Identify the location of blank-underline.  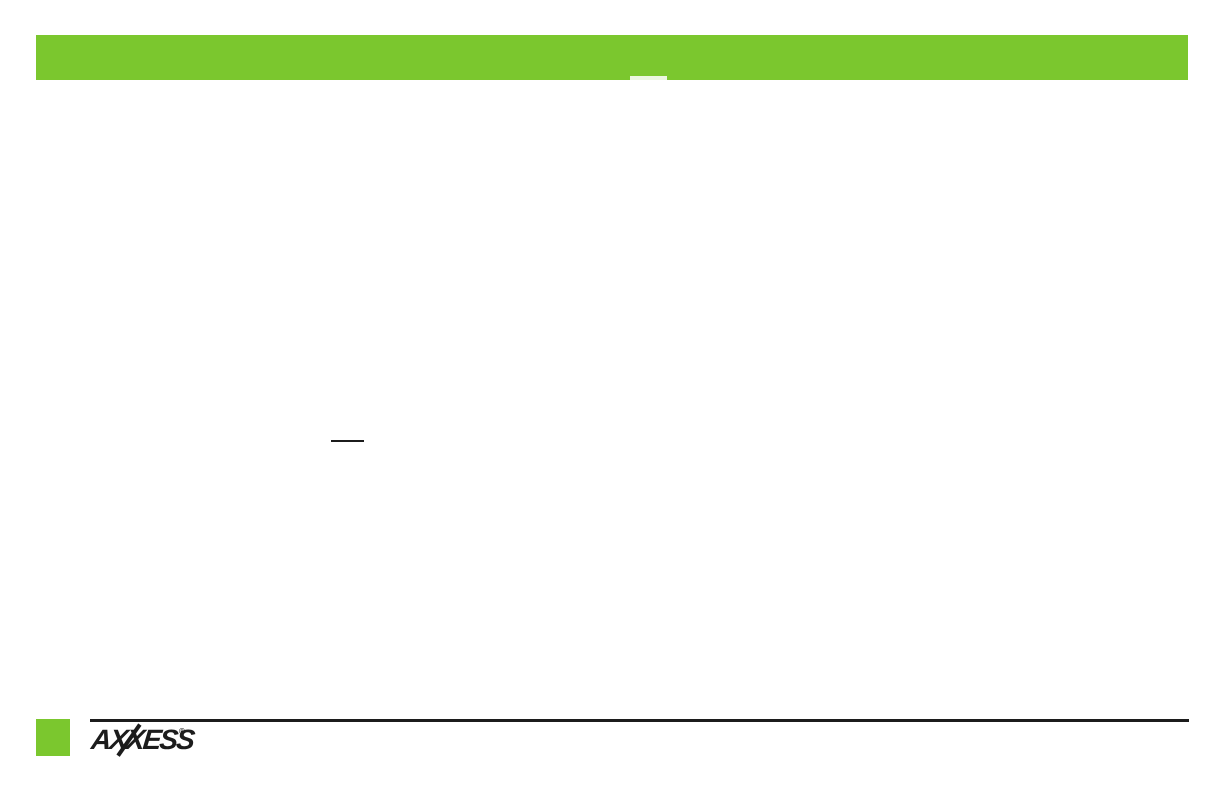
(347, 441).